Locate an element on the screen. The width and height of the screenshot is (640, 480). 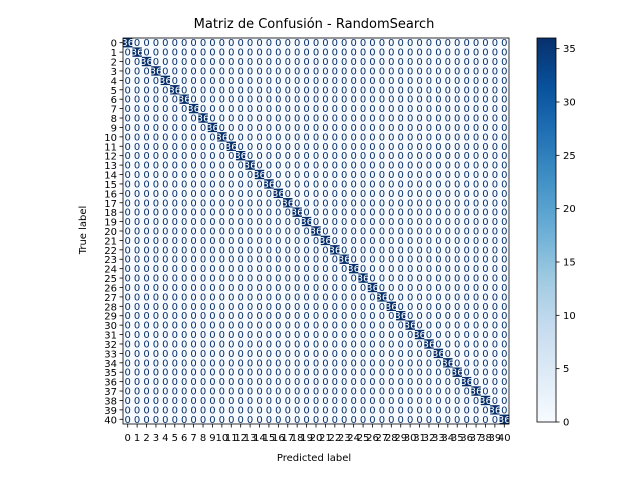
x-tick-label: 32 is located at coordinates (429, 438).